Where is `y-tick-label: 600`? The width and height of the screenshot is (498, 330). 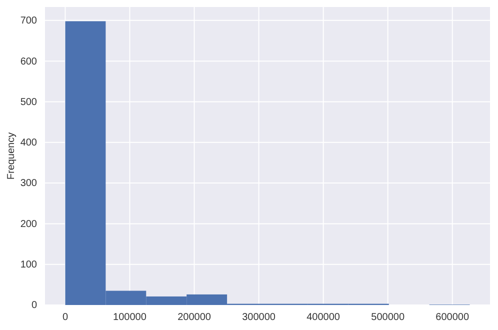
y-tick-label: 600 is located at coordinates (29, 62).